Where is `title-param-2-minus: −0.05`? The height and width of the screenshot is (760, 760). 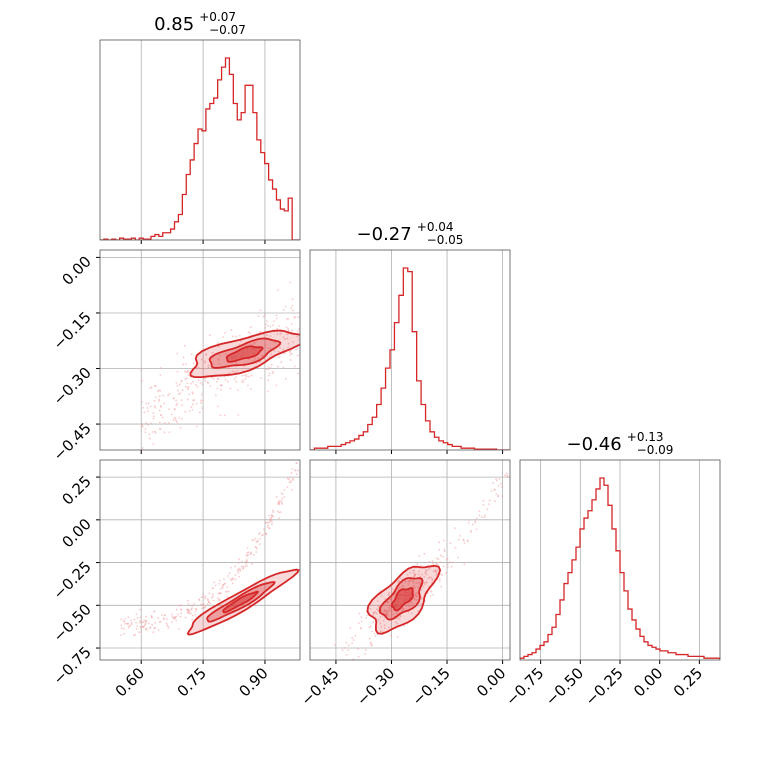
title-param-2-minus: −0.05 is located at coordinates (445, 240).